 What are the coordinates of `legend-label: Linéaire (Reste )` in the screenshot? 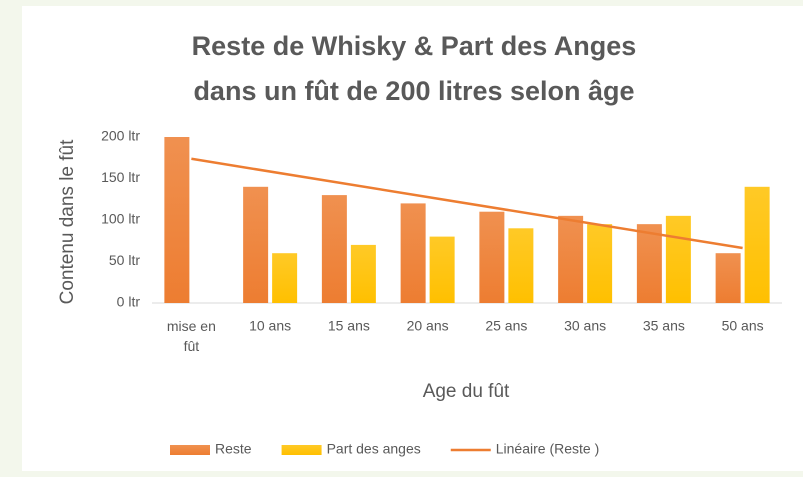 It's located at (548, 449).